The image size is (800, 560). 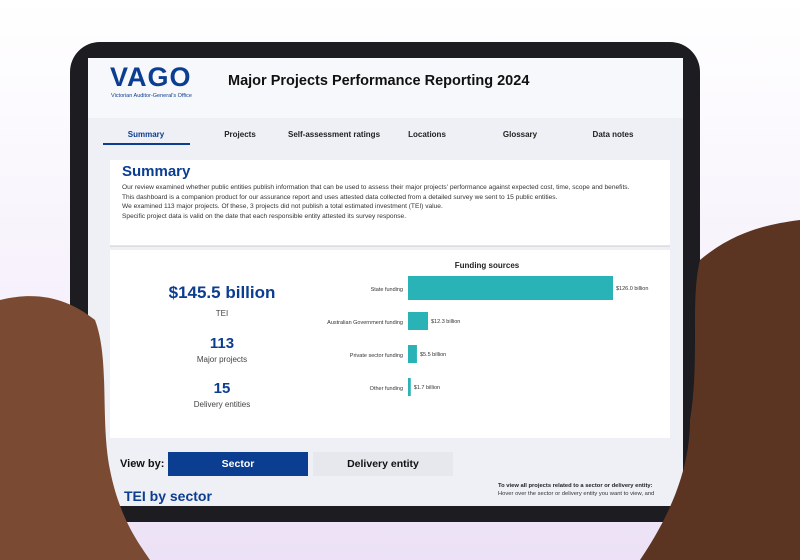 I want to click on chart-title: Funding sources, so click(x=487, y=265).